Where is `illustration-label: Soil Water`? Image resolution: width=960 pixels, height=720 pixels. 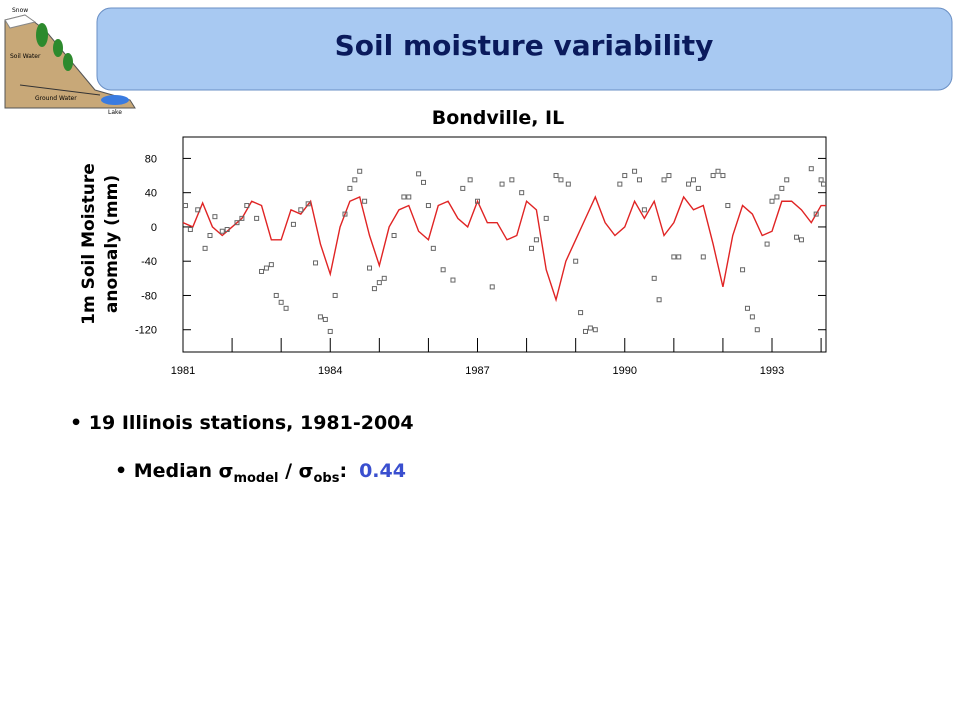 illustration-label: Soil Water is located at coordinates (25, 56).